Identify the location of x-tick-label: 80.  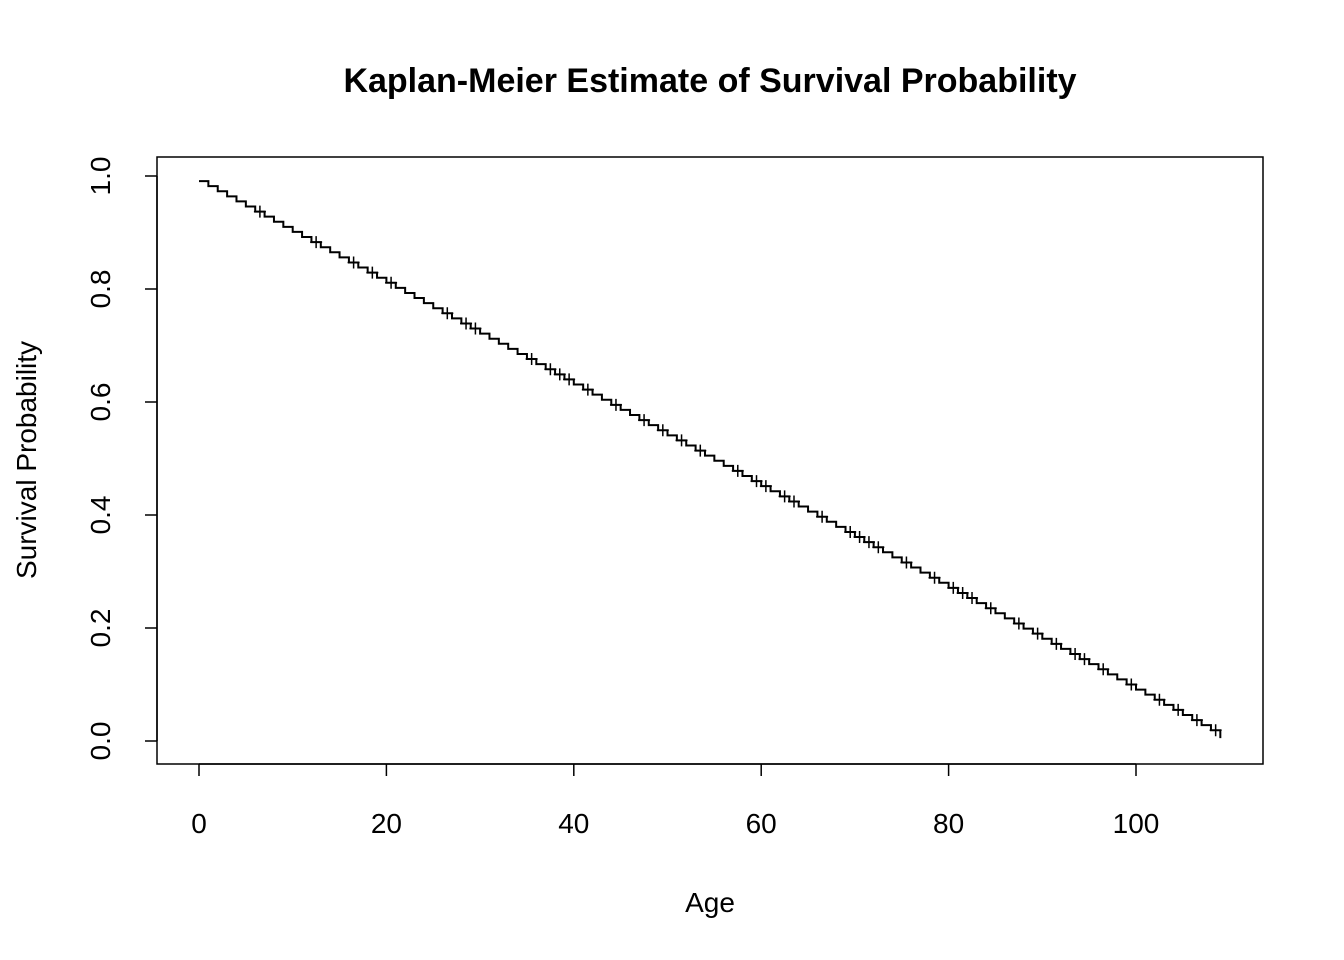
(948, 823).